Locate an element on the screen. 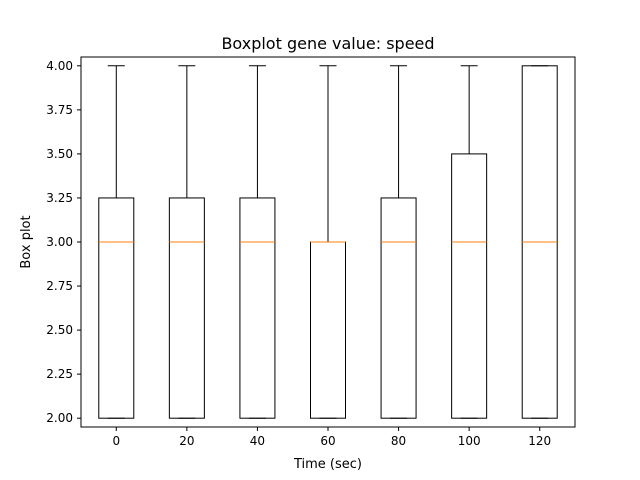 This screenshot has width=640, height=480. y-tick-label: 3.75 is located at coordinates (59, 110).